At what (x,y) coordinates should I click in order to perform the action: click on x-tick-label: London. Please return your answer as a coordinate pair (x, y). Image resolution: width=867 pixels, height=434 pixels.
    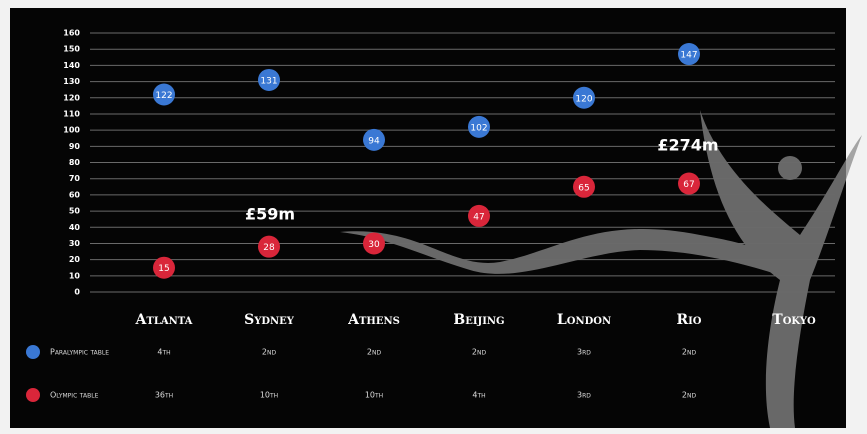
    Looking at the image, I should click on (584, 320).